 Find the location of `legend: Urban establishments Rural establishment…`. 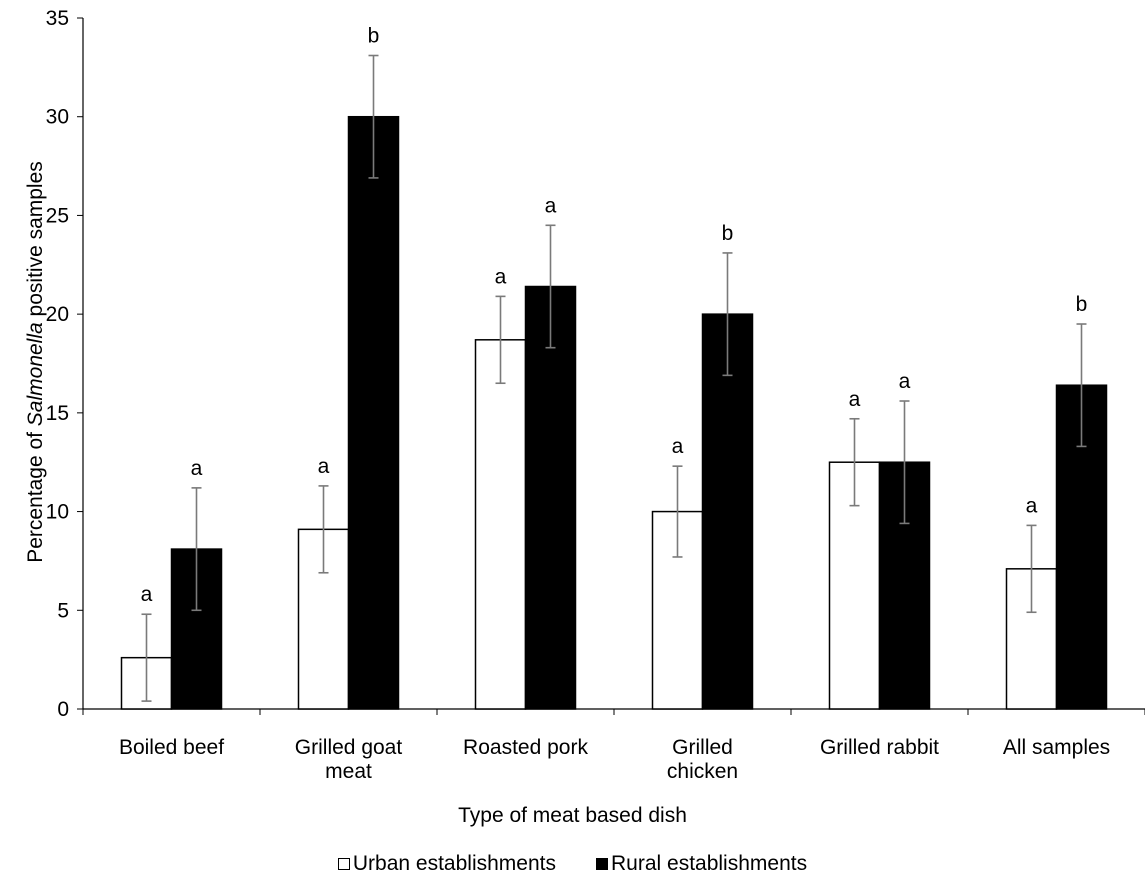

legend: Urban establishments Rural establishment… is located at coordinates (572, 864).